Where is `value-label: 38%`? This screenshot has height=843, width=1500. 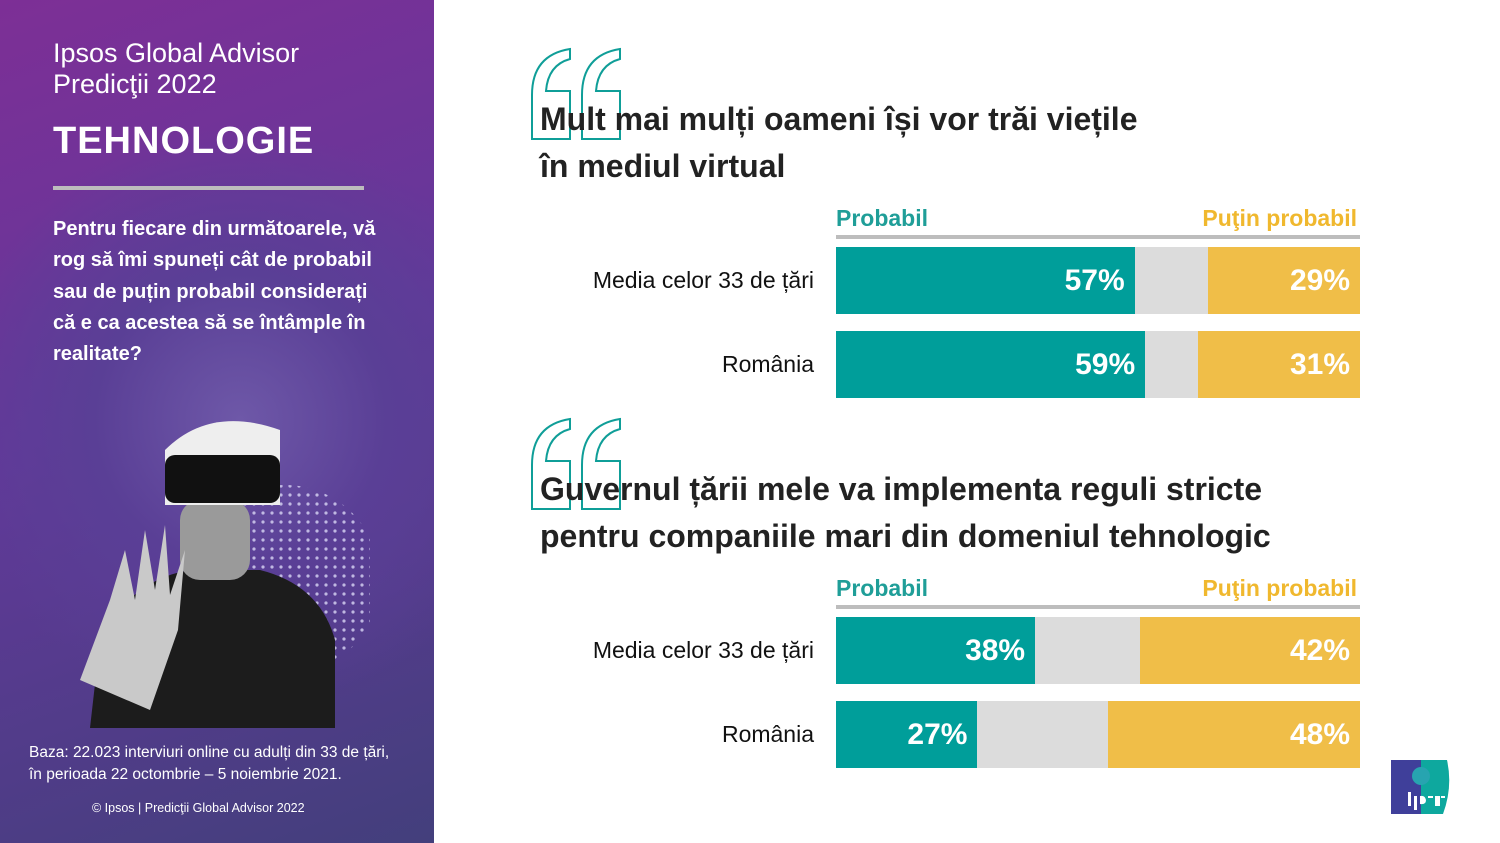 value-label: 38% is located at coordinates (995, 650).